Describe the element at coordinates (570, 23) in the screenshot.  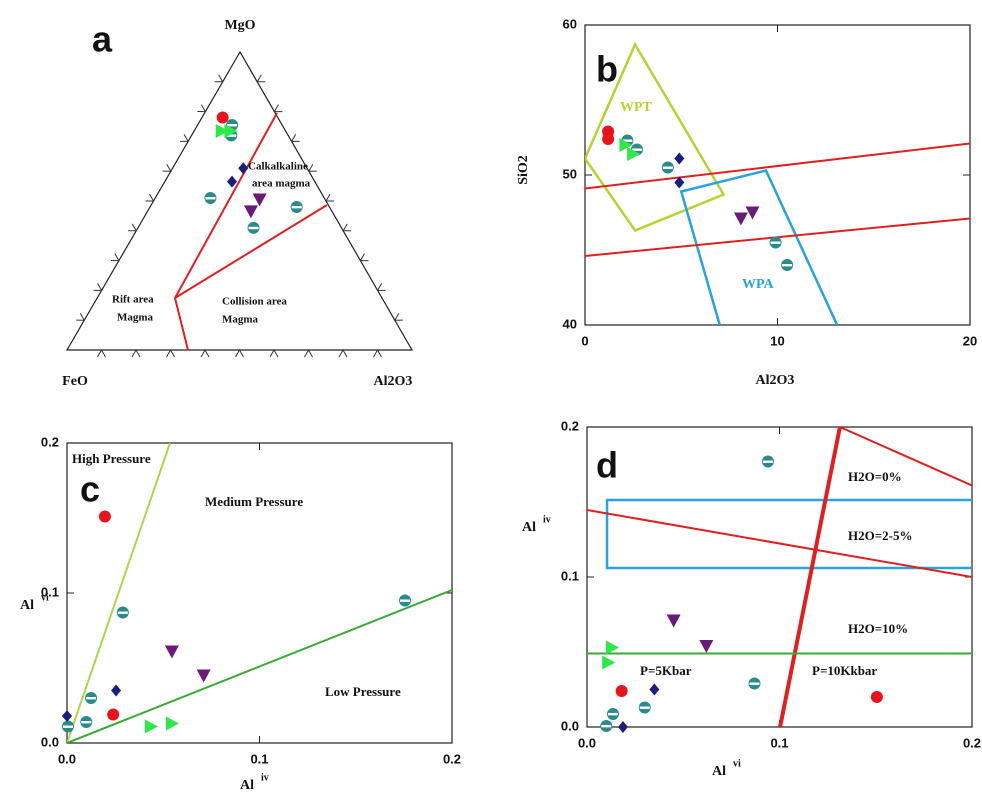
I see `y-tick-label: 60` at that location.